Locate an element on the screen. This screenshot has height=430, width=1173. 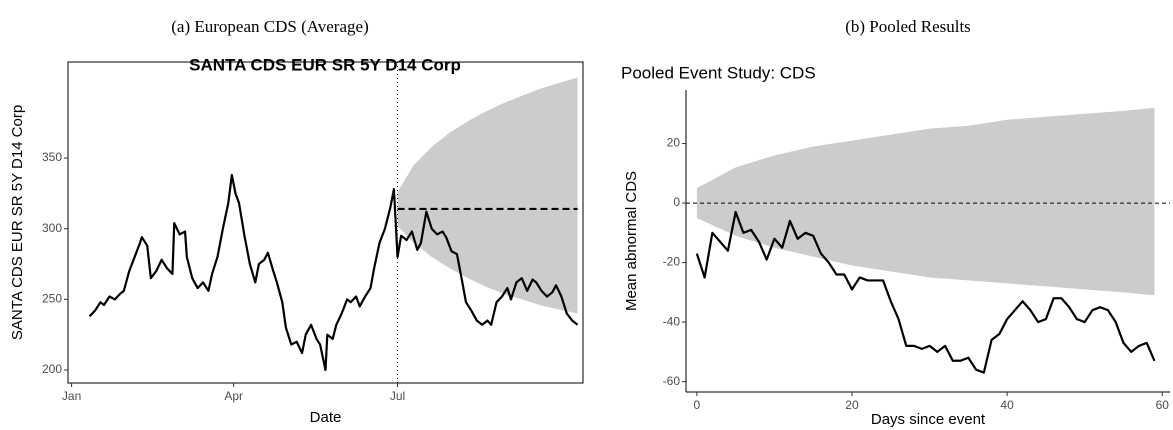
data-line is located at coordinates (925, 292).